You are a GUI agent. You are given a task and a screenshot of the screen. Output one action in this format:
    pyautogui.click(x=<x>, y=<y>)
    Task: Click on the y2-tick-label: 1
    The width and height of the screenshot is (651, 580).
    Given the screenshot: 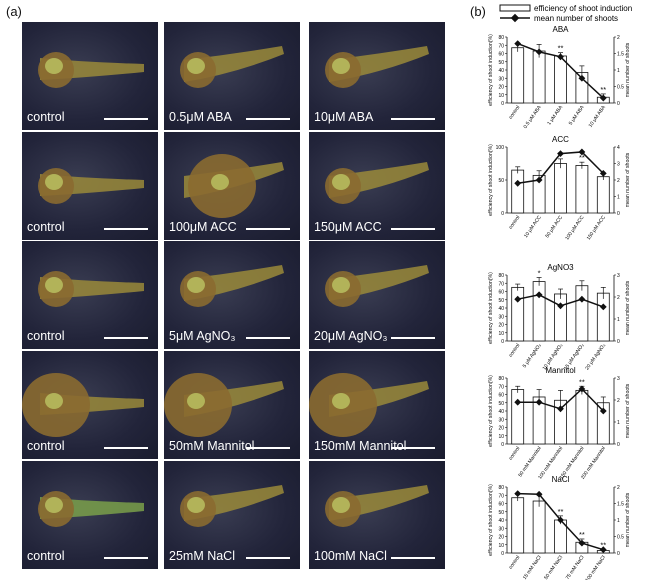 What is the action you would take?
    pyautogui.click(x=618, y=423)
    